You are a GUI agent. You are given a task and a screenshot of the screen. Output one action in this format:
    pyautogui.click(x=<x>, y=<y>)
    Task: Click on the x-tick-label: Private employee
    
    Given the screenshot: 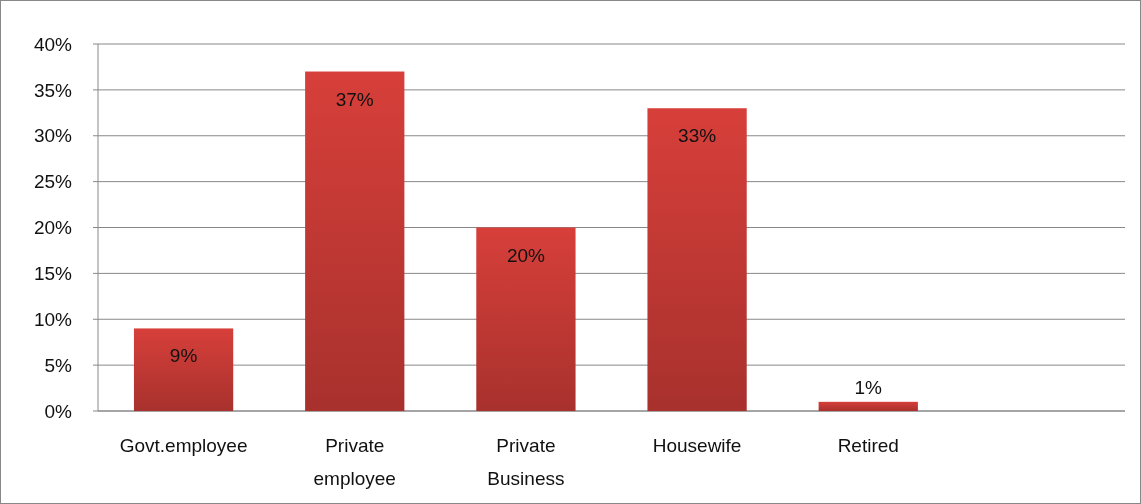 What is the action you would take?
    pyautogui.click(x=354, y=462)
    